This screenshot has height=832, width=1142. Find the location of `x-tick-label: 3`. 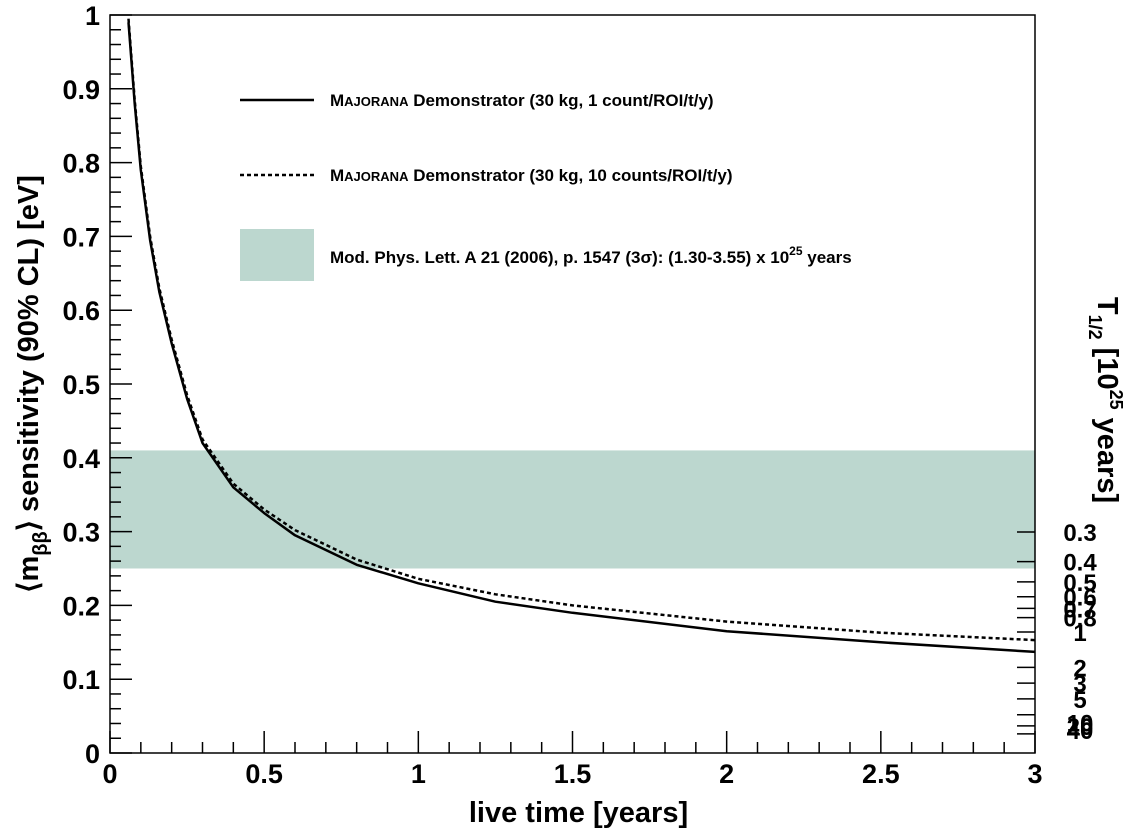

x-tick-label: 3 is located at coordinates (1034, 774).